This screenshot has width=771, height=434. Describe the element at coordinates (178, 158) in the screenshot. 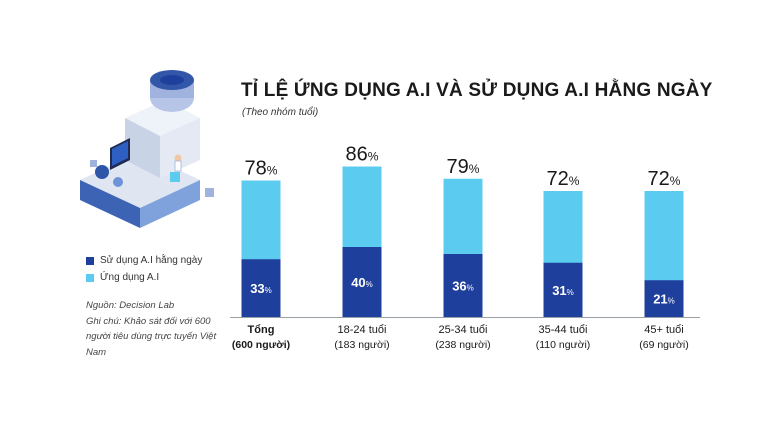

I see `illustration-person-head` at that location.